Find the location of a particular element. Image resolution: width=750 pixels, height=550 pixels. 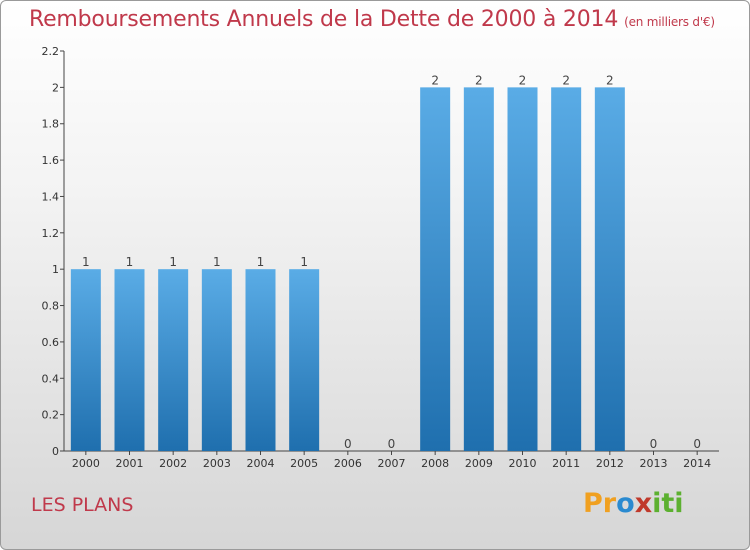

y-tick-label: 0 is located at coordinates (55, 451).